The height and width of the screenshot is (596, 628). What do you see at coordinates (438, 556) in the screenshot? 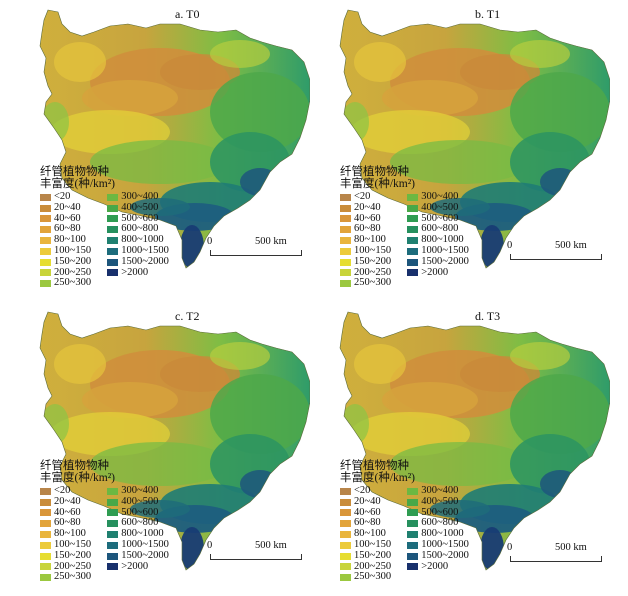
I see `legend-item: 1500~2000` at bounding box center [438, 556].